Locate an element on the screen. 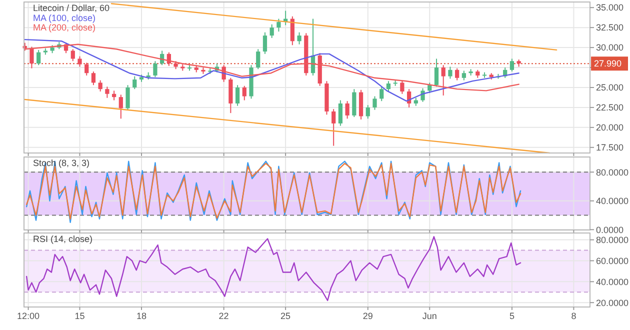 The image size is (630, 330). x-tick-label: 12:00 is located at coordinates (28, 316).